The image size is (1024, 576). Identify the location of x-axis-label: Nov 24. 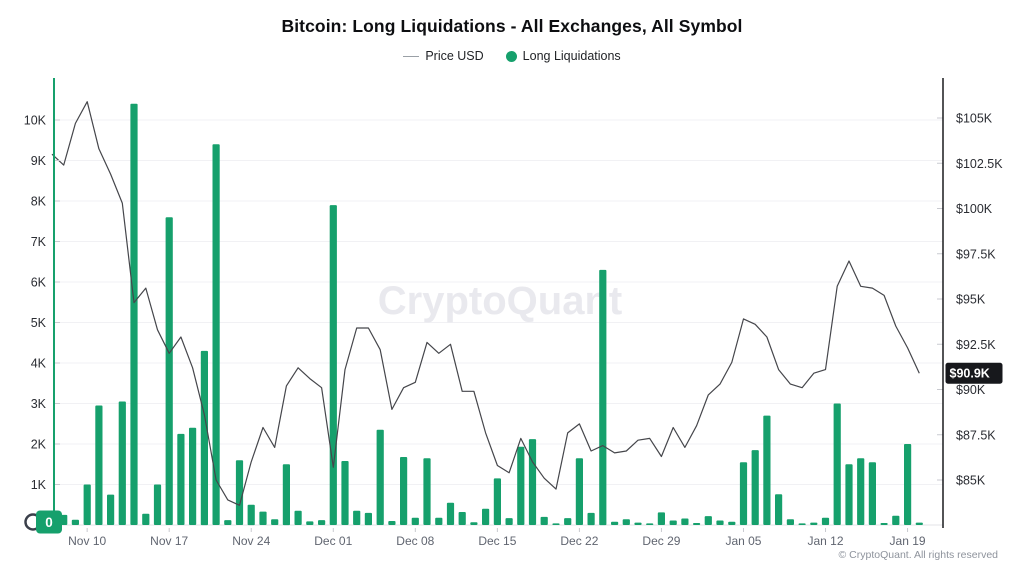
(251, 541).